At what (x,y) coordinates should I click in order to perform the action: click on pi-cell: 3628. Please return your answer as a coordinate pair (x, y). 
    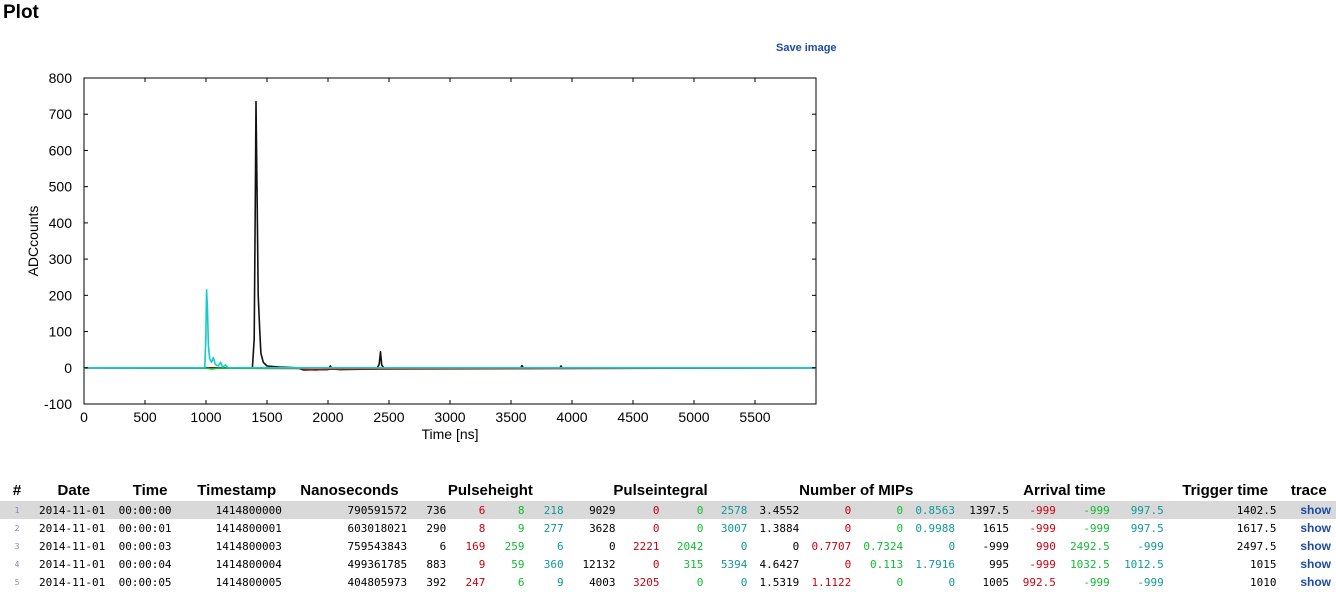
    Looking at the image, I should click on (602, 528).